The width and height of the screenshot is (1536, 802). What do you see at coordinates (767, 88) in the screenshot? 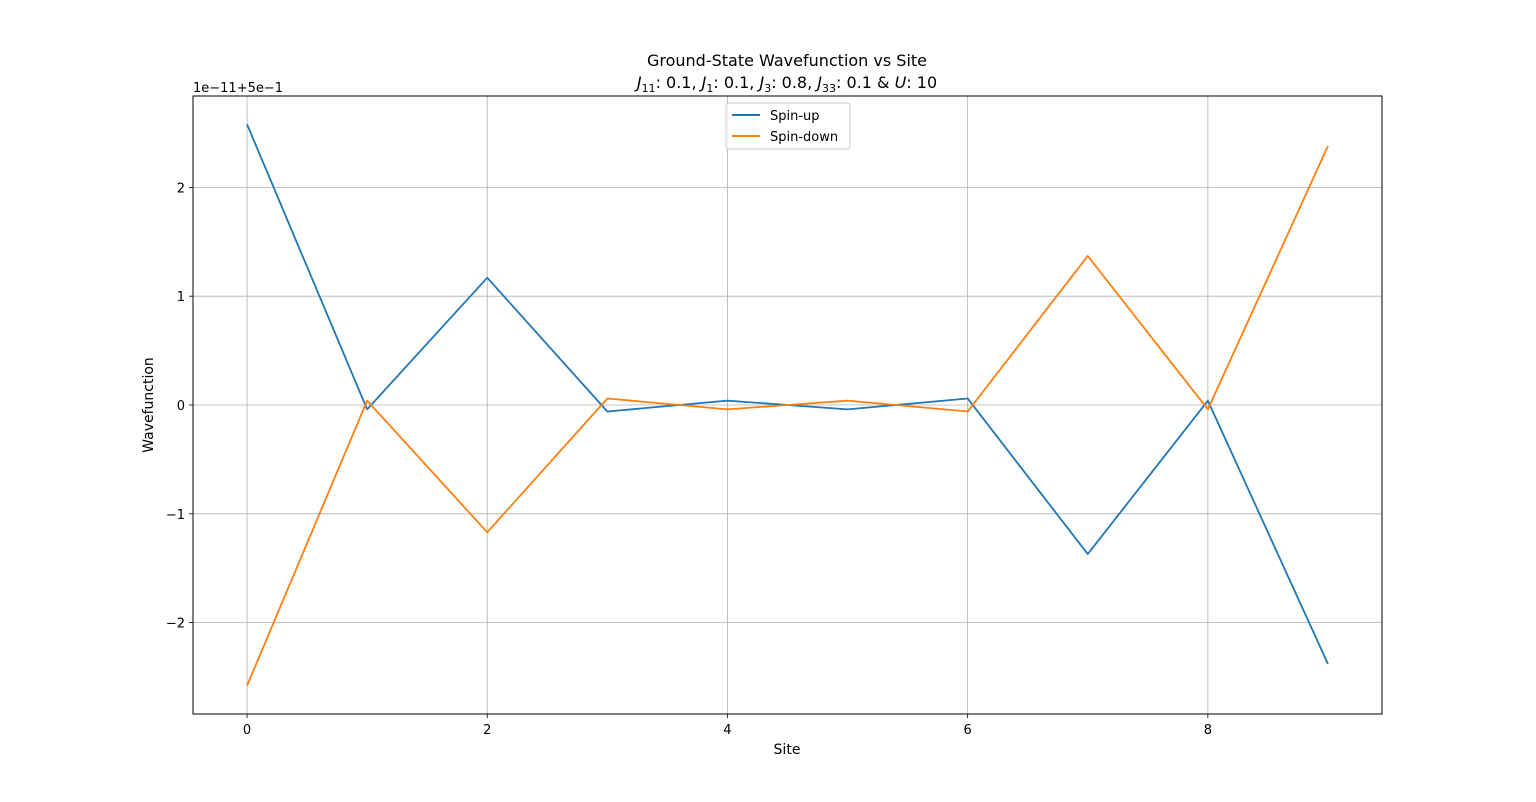
I see `subtitle-subscript: 3` at bounding box center [767, 88].